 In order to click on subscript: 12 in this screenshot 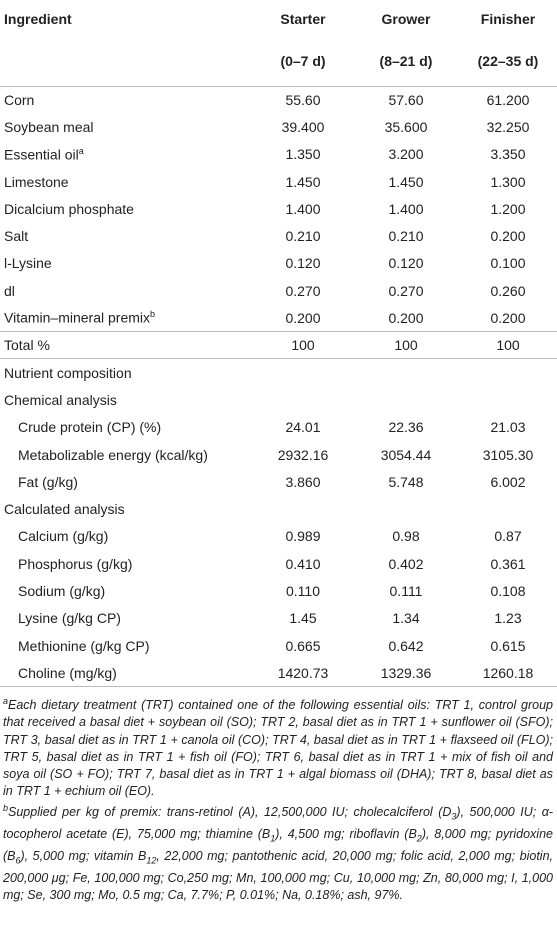, I will do `click(151, 860)`.